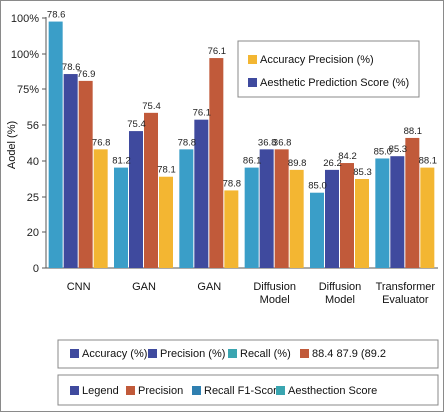 The image size is (444, 412). Describe the element at coordinates (349, 354) in the screenshot. I see `legend-entry: 88.4 87.9 (89.2` at that location.